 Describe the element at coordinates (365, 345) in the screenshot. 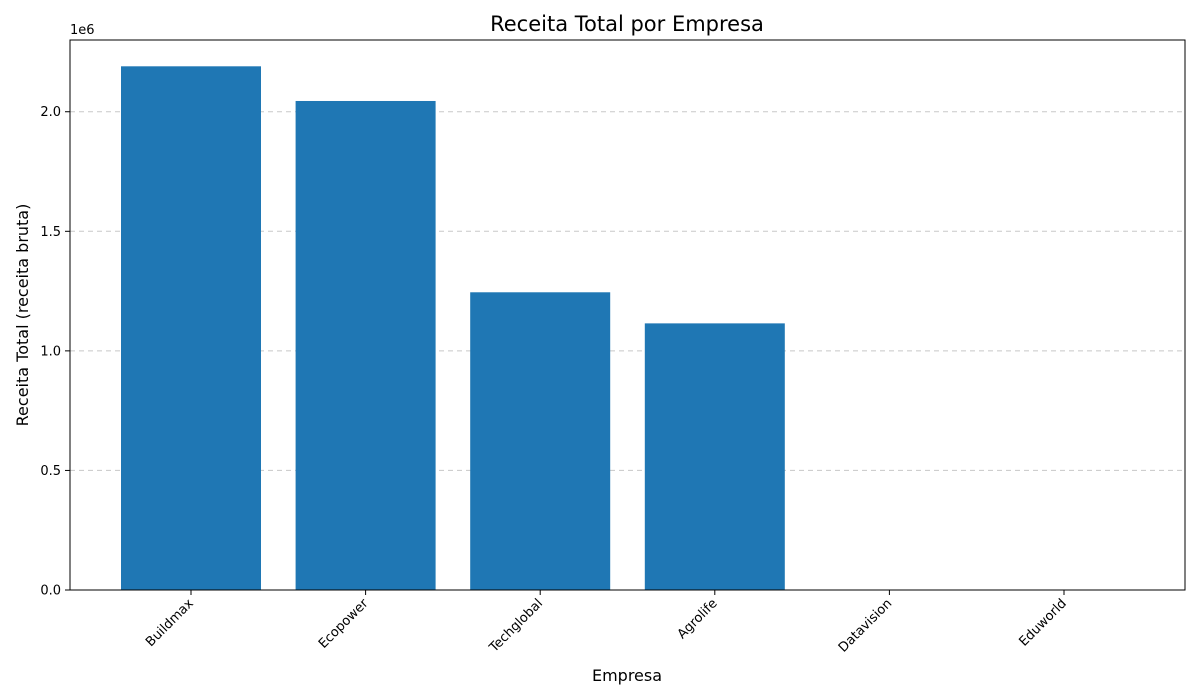

I see `bar-ecopower` at that location.